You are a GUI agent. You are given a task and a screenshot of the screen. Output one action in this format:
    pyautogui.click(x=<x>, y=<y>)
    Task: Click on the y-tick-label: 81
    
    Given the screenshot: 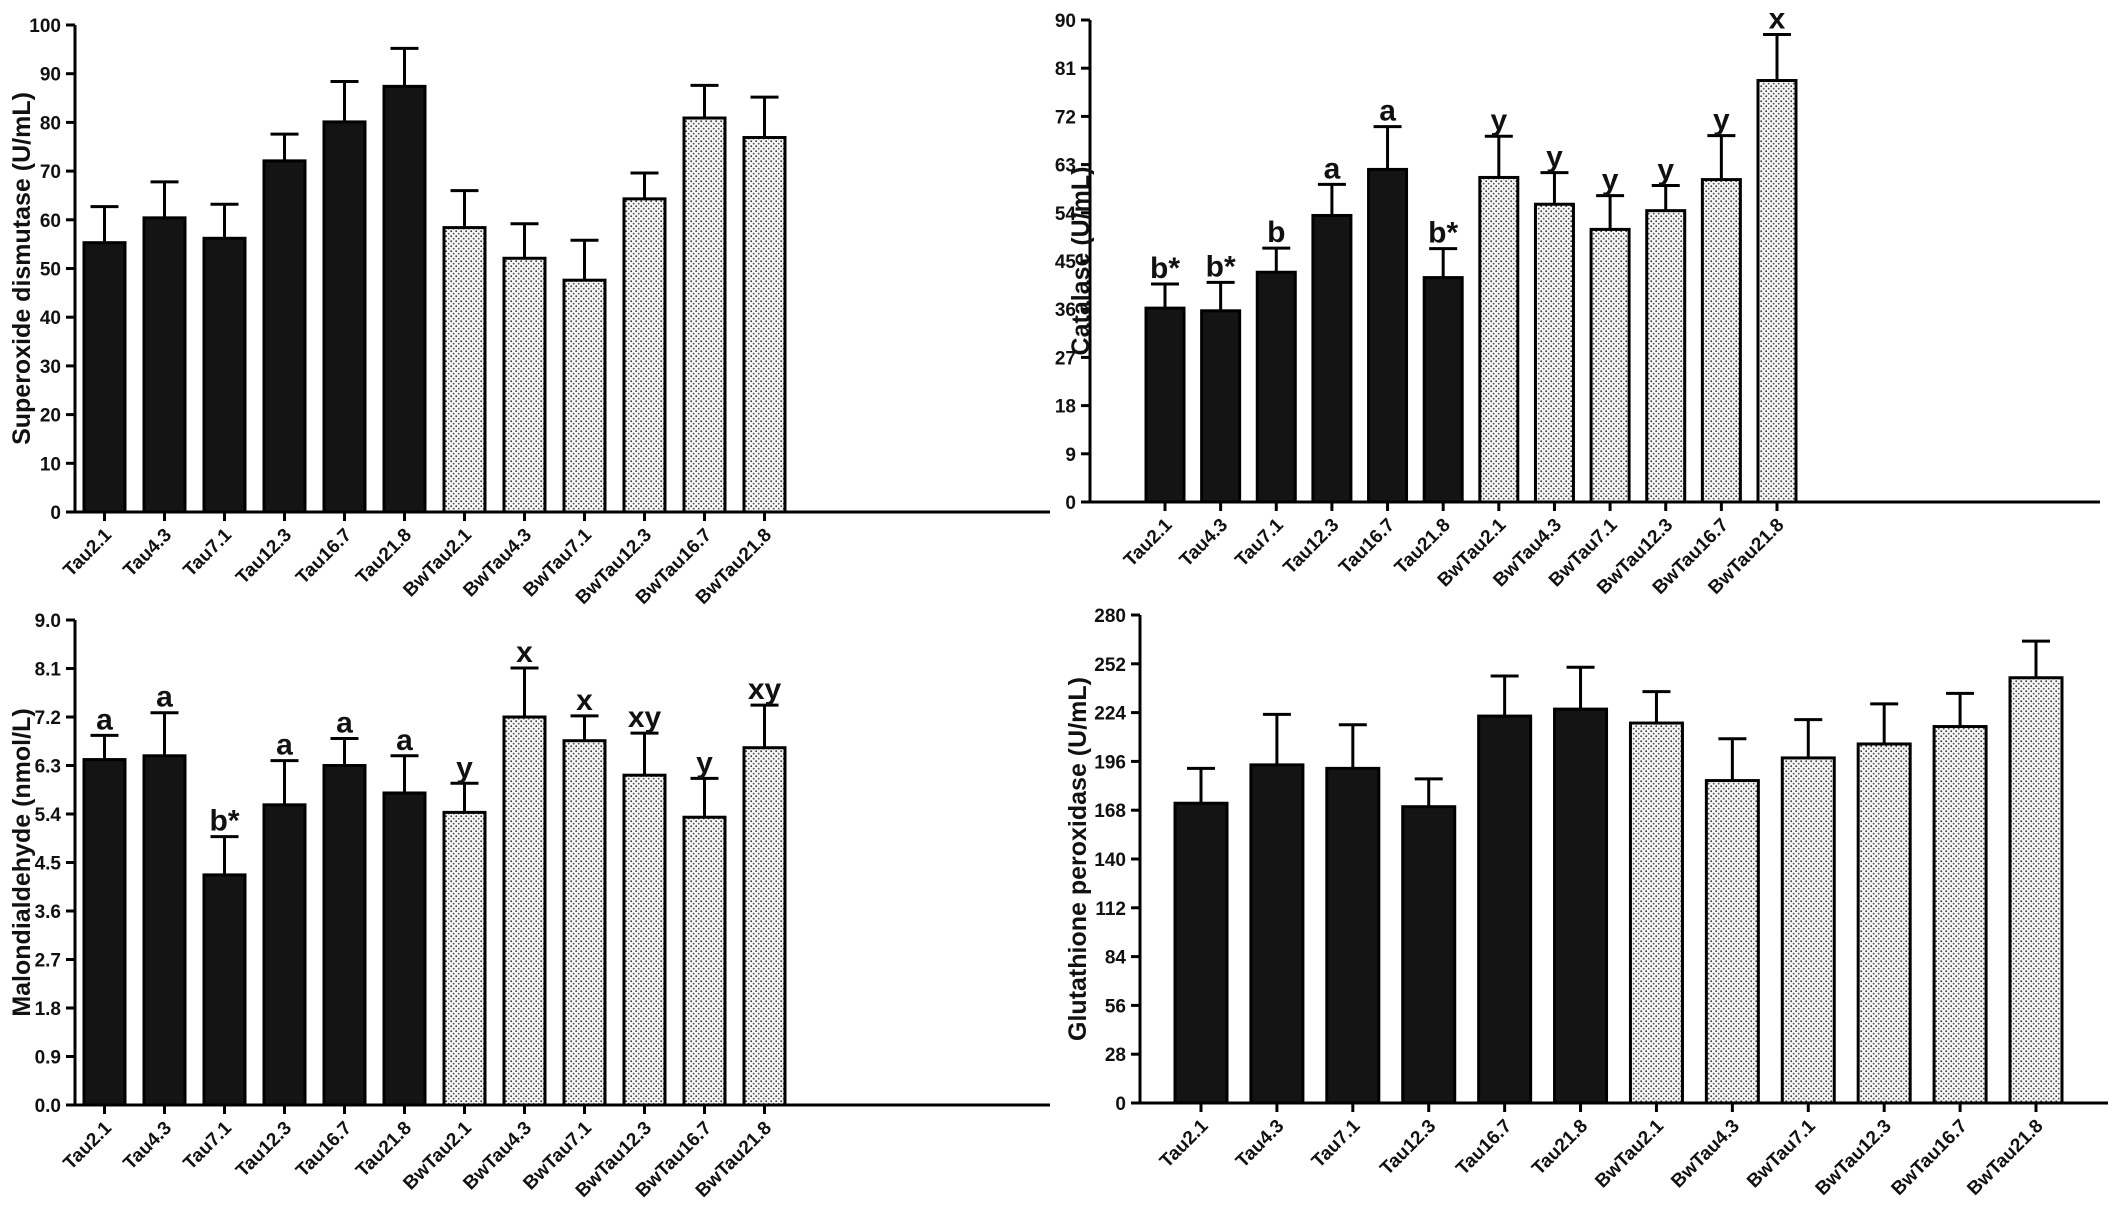 What is the action you would take?
    pyautogui.click(x=1066, y=69)
    